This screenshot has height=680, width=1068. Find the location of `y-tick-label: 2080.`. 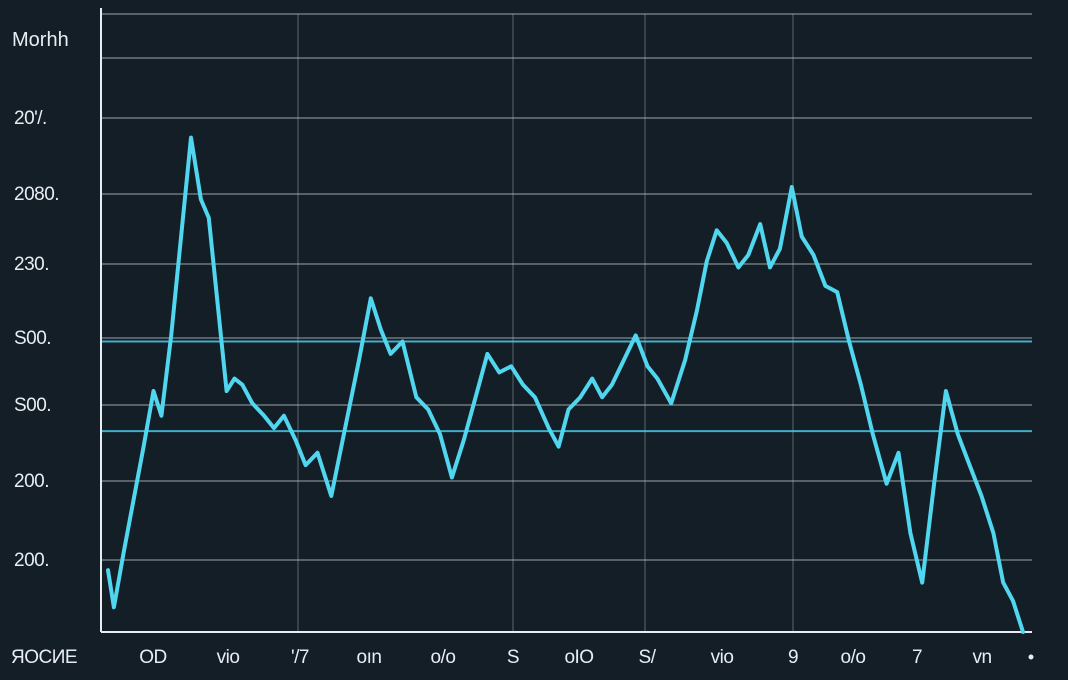

y-tick-label: 2080. is located at coordinates (36, 194).